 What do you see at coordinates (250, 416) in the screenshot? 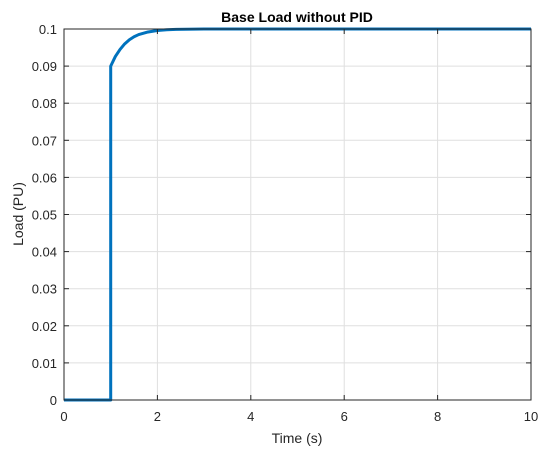
I see `x-tick-label: 4` at bounding box center [250, 416].